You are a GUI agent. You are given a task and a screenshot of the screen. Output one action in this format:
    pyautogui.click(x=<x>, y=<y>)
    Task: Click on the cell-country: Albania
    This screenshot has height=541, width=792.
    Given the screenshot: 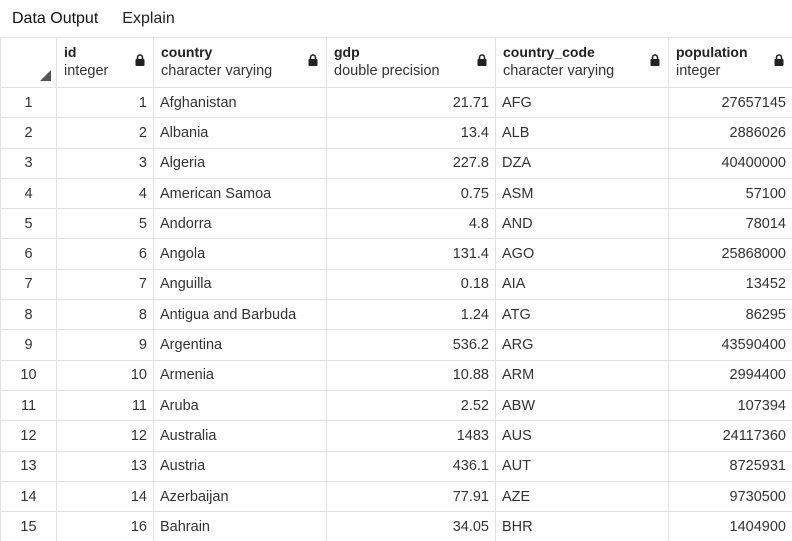 What is the action you would take?
    pyautogui.click(x=240, y=133)
    